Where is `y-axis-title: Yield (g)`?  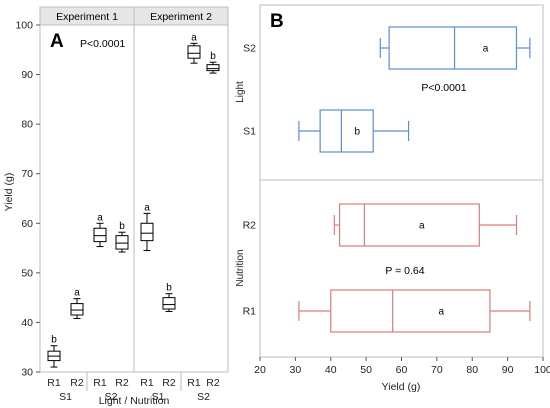
y-axis-title: Yield (g) is located at coordinates (9, 192).